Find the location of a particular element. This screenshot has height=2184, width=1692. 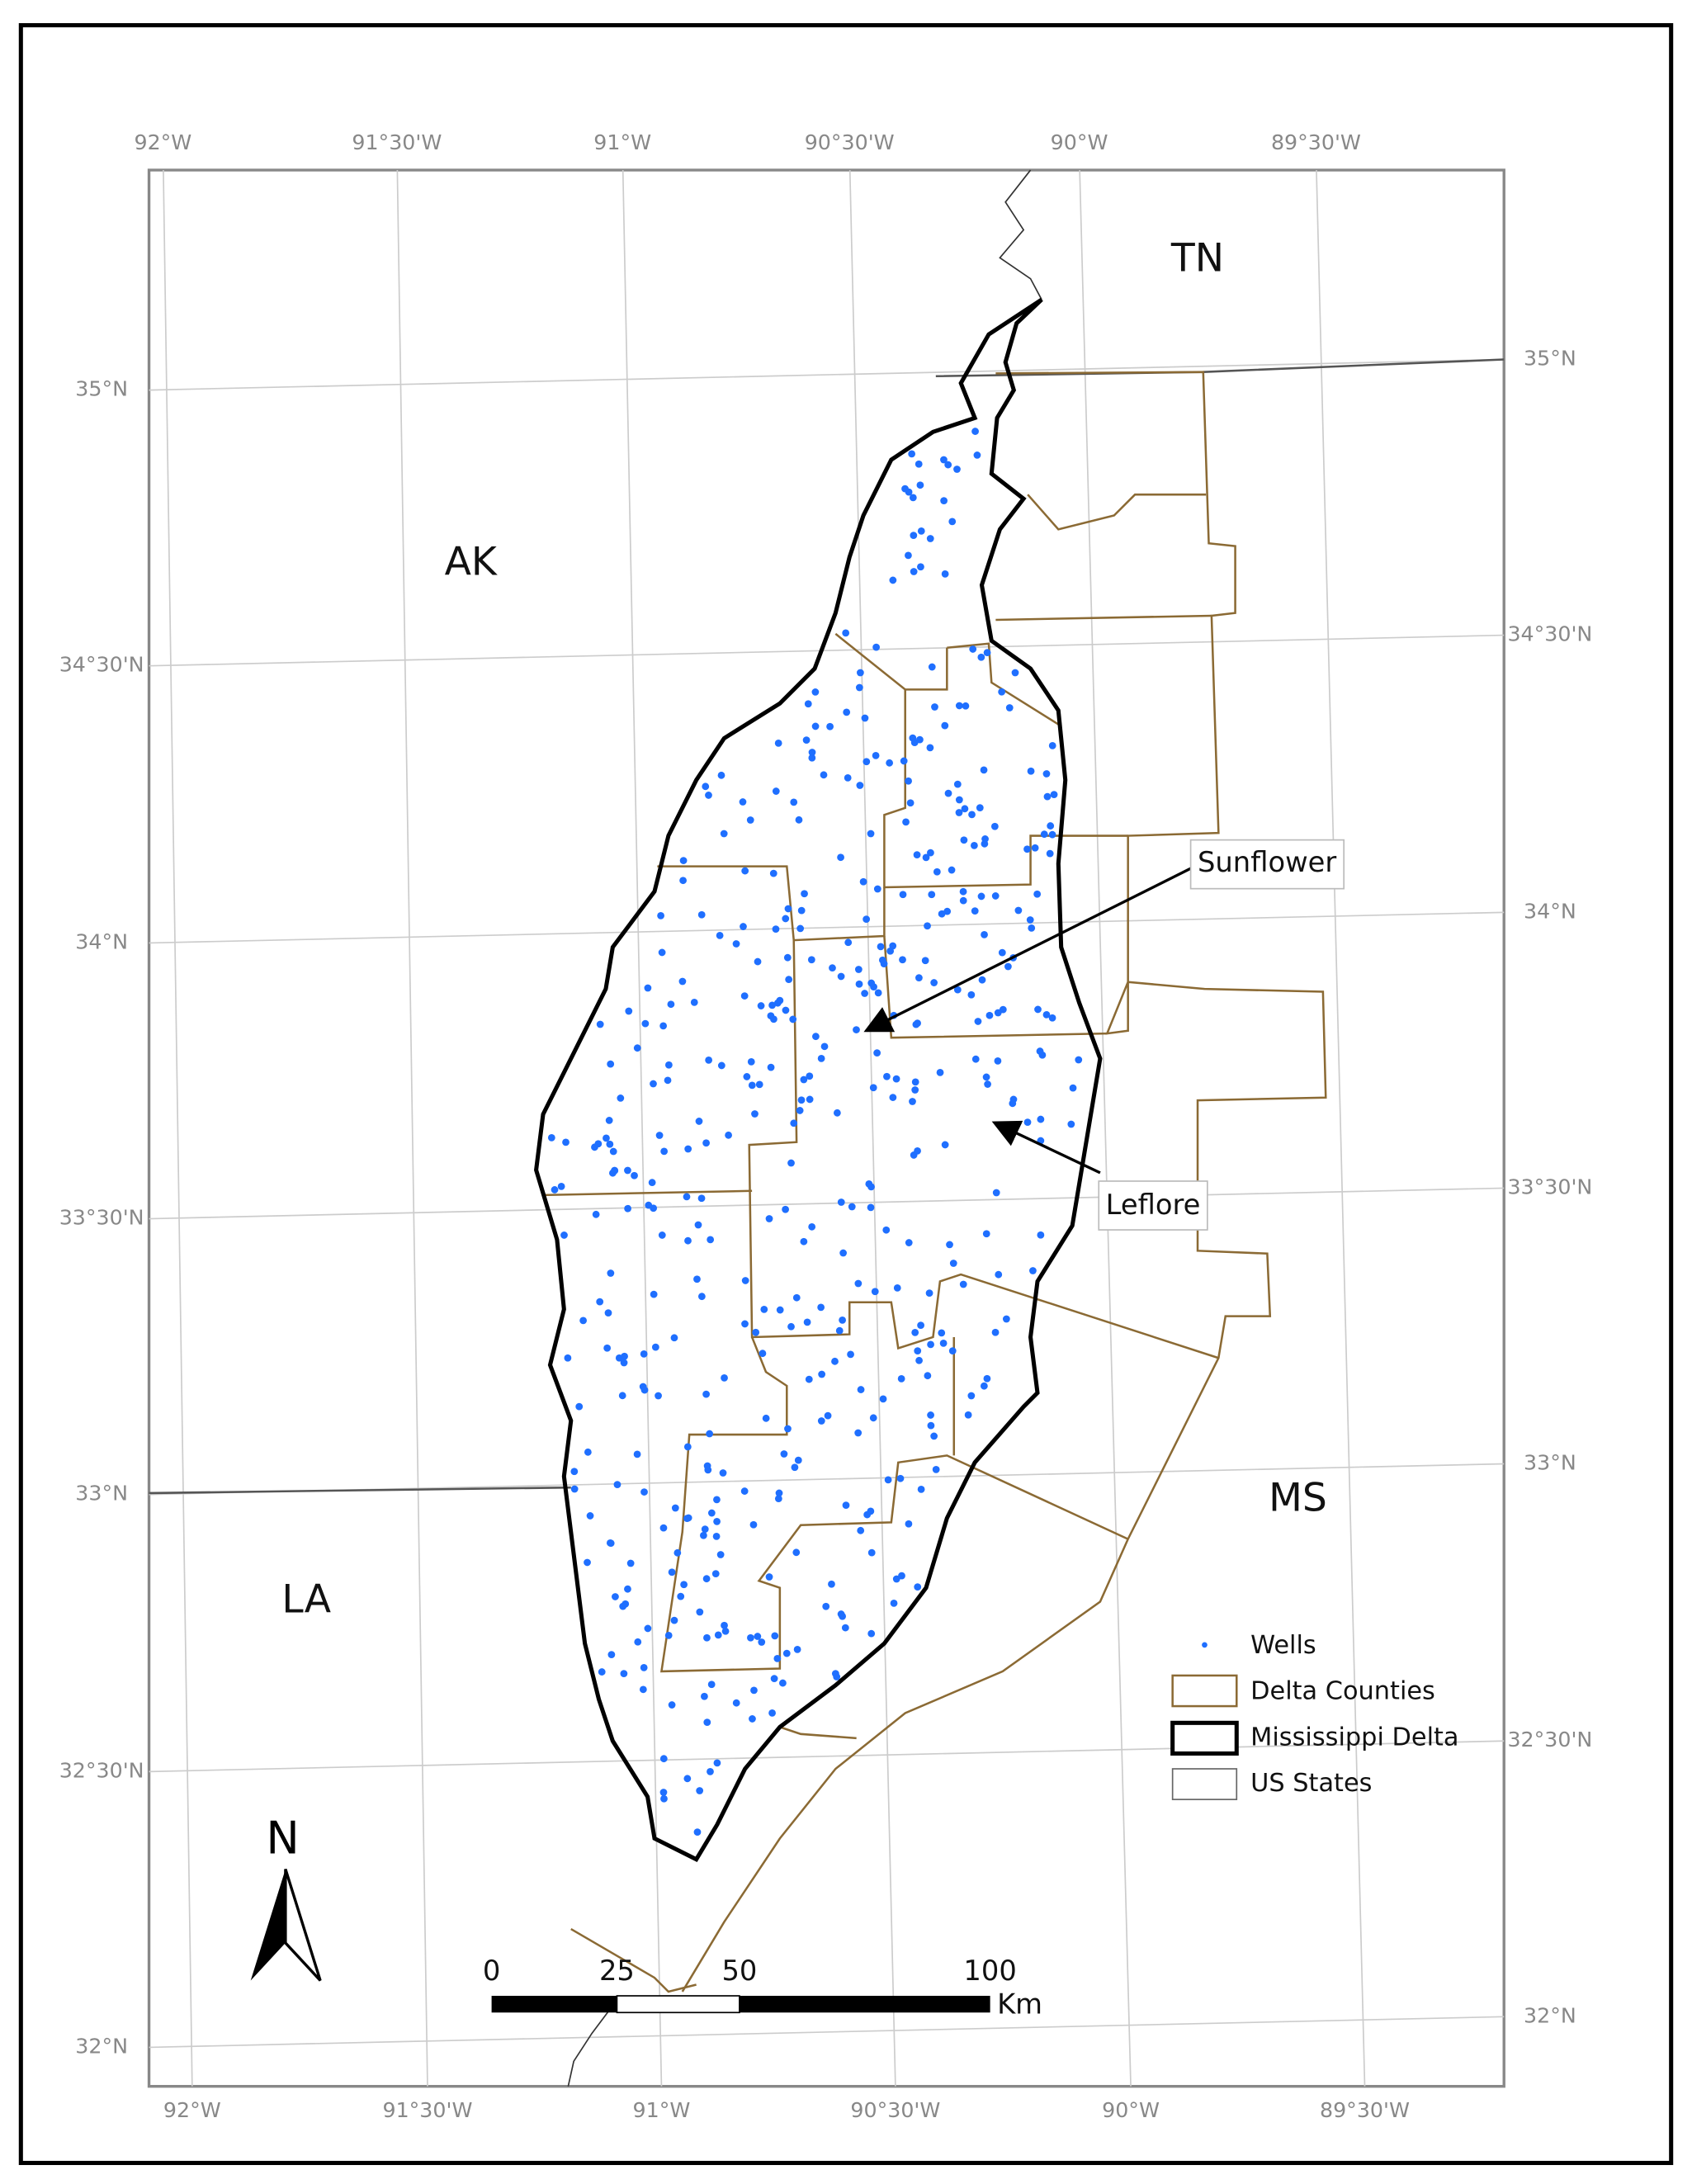

legend-swatch is located at coordinates (1205, 1645).